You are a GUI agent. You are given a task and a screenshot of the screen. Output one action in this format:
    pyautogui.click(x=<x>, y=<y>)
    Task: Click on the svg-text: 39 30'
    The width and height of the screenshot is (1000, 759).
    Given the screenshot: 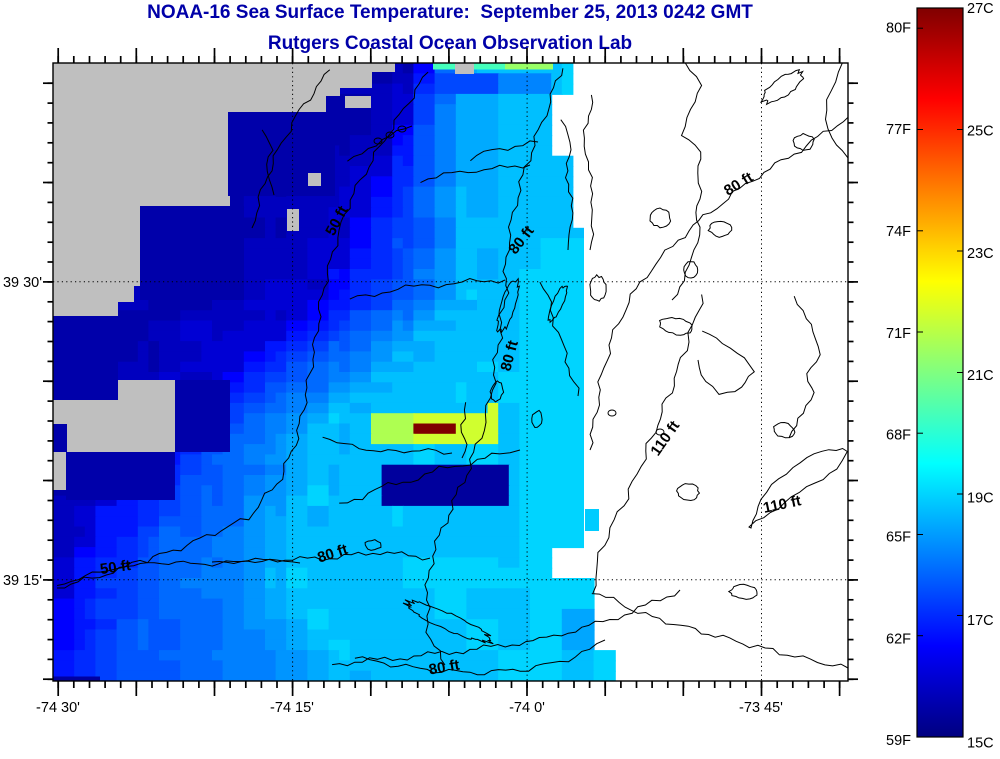 What is the action you would take?
    pyautogui.click(x=22, y=283)
    